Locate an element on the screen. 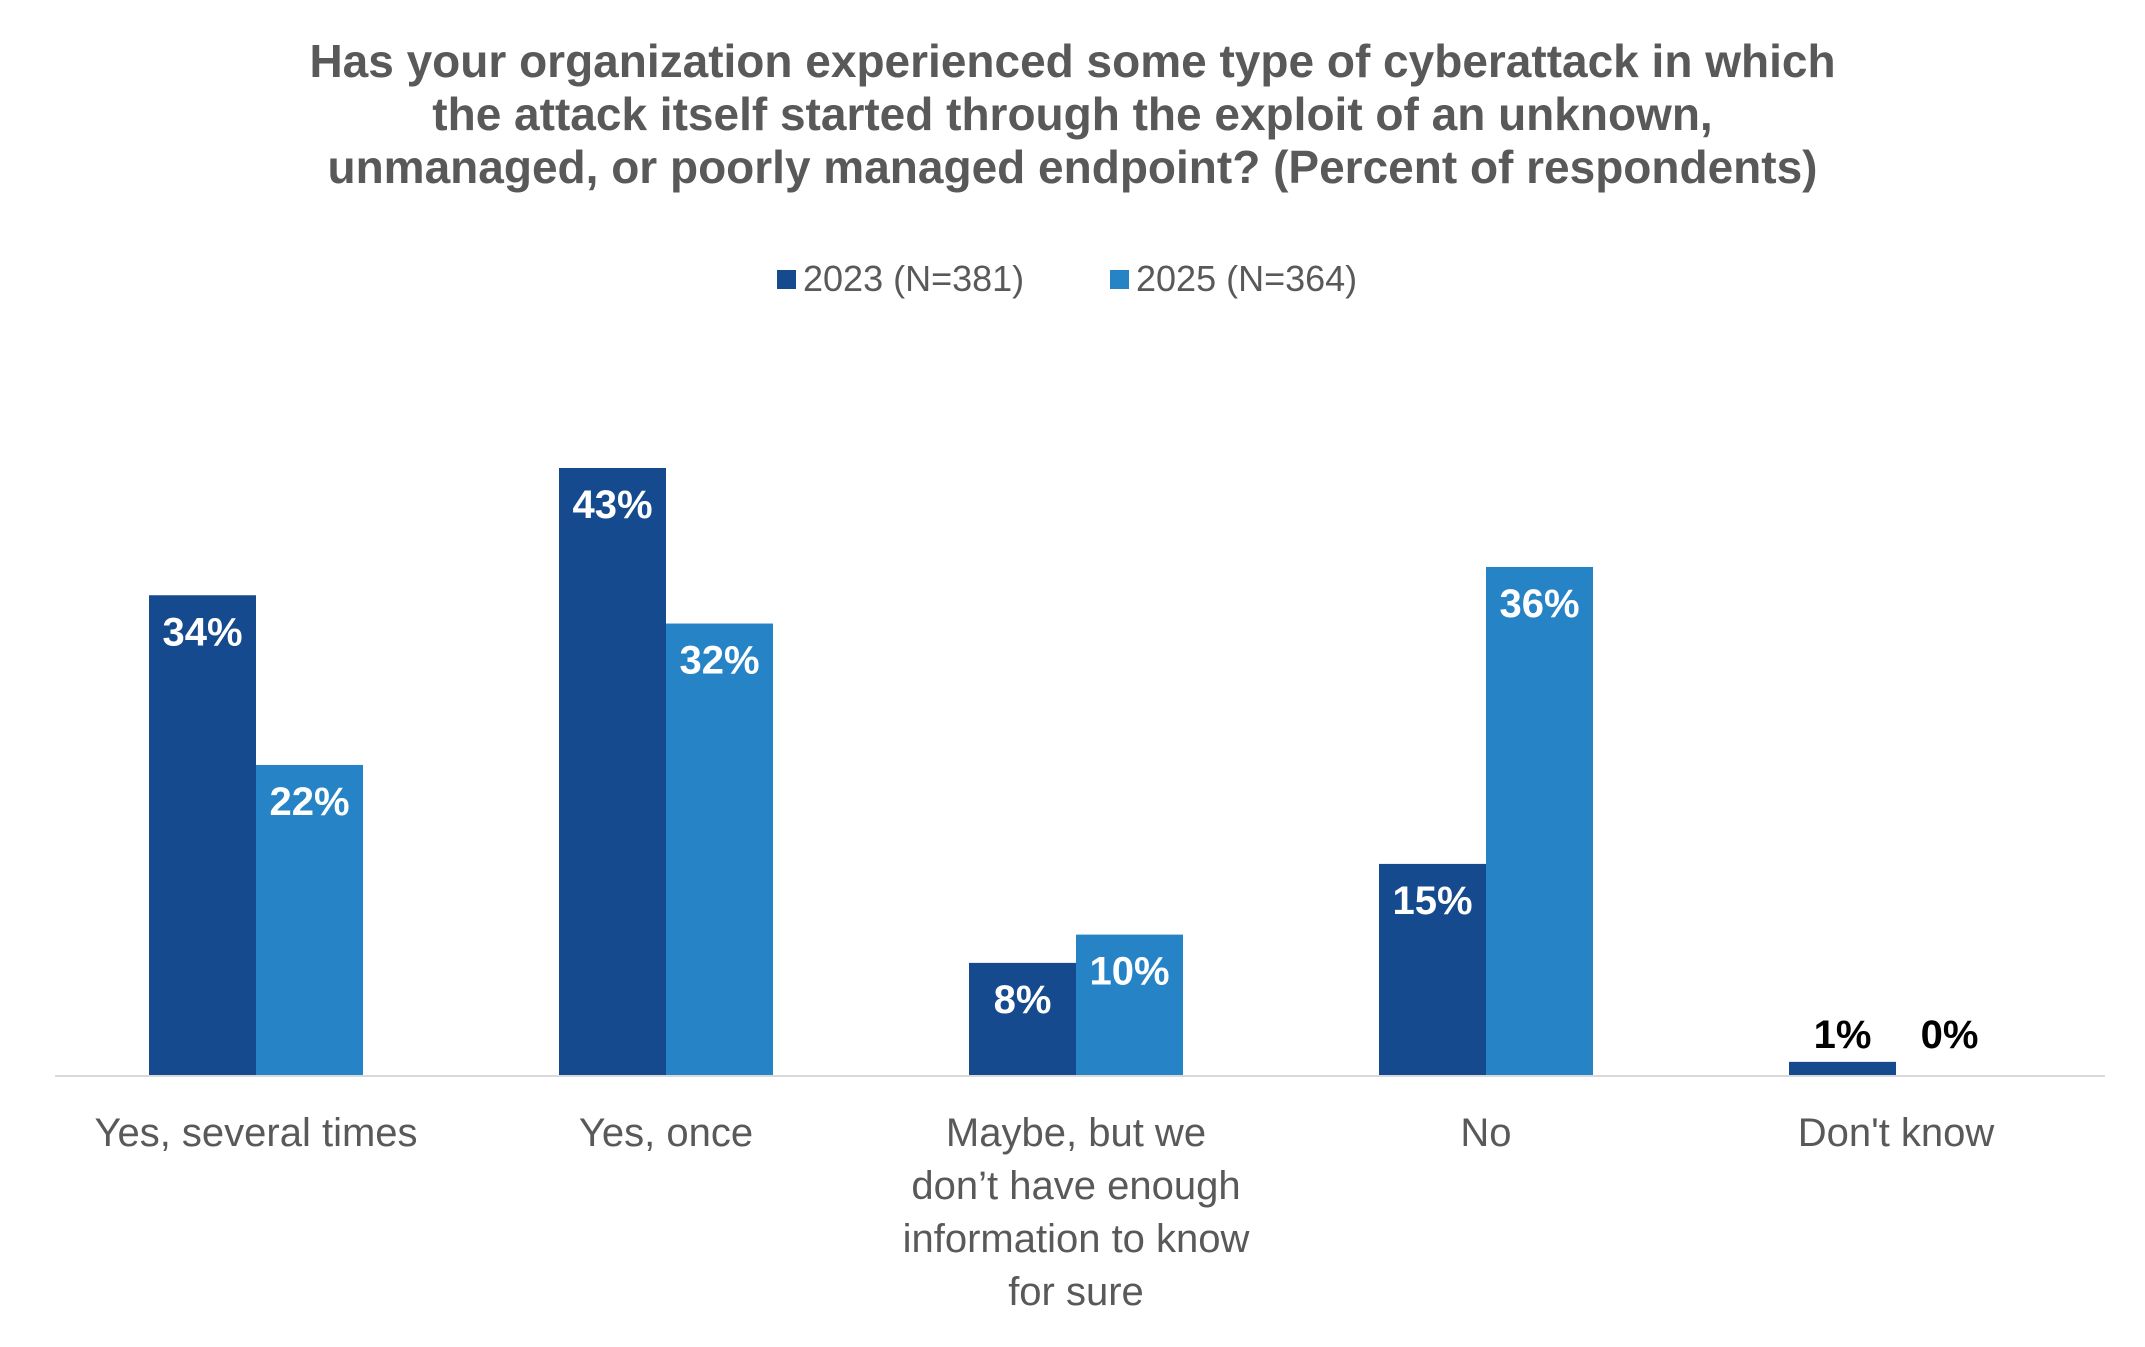 This screenshot has height=1347, width=2145. bar-series2-cat4 is located at coordinates (1539, 821).